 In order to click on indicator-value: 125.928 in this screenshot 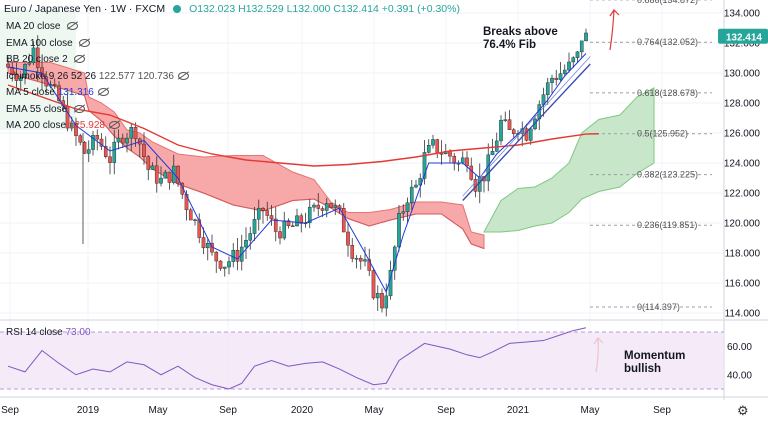, I will do `click(86, 125)`.